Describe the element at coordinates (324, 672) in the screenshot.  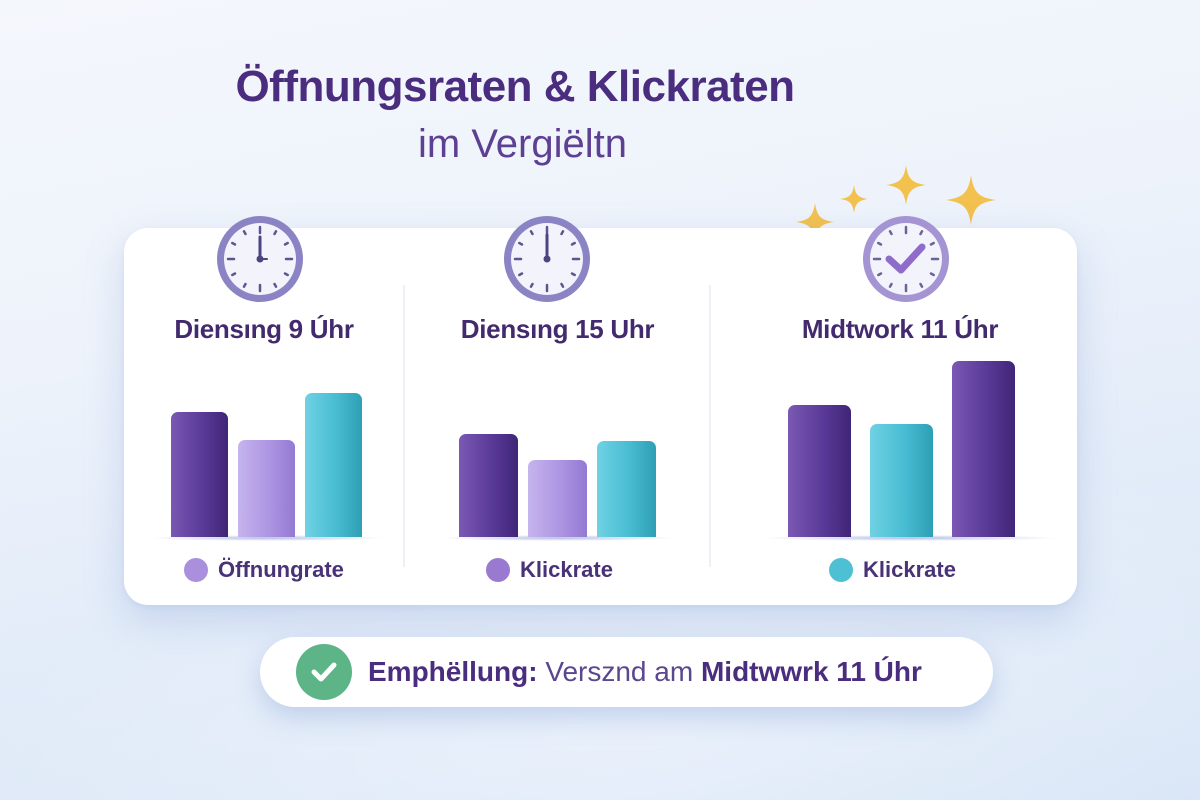
I see `check-circle-icon` at that location.